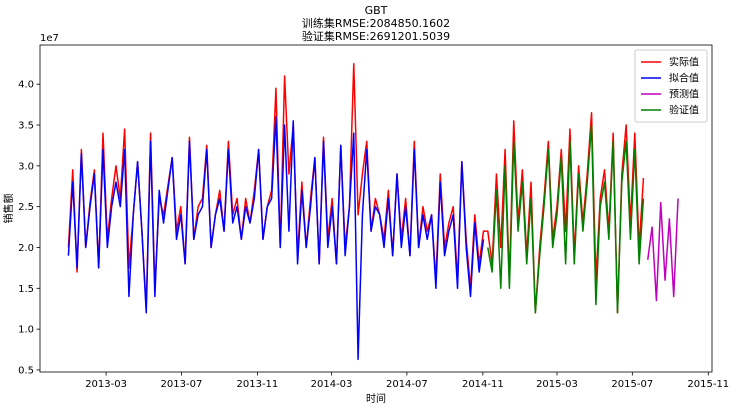 The image size is (748, 411). I want to click on x-tick-label: 2015-07, so click(632, 384).